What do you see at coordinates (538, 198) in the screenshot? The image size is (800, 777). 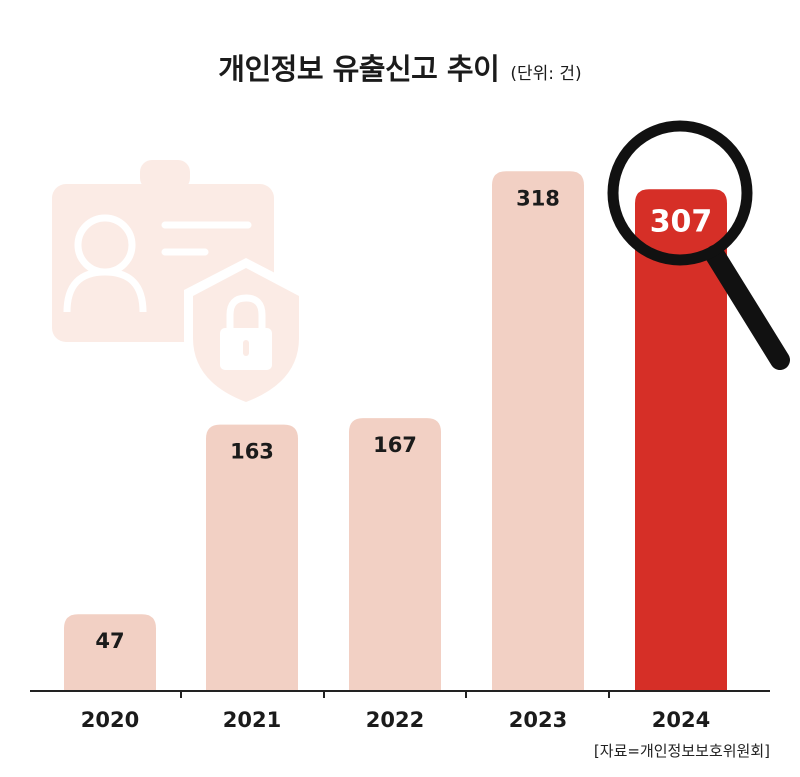 I see `value-label-2023: 318` at bounding box center [538, 198].